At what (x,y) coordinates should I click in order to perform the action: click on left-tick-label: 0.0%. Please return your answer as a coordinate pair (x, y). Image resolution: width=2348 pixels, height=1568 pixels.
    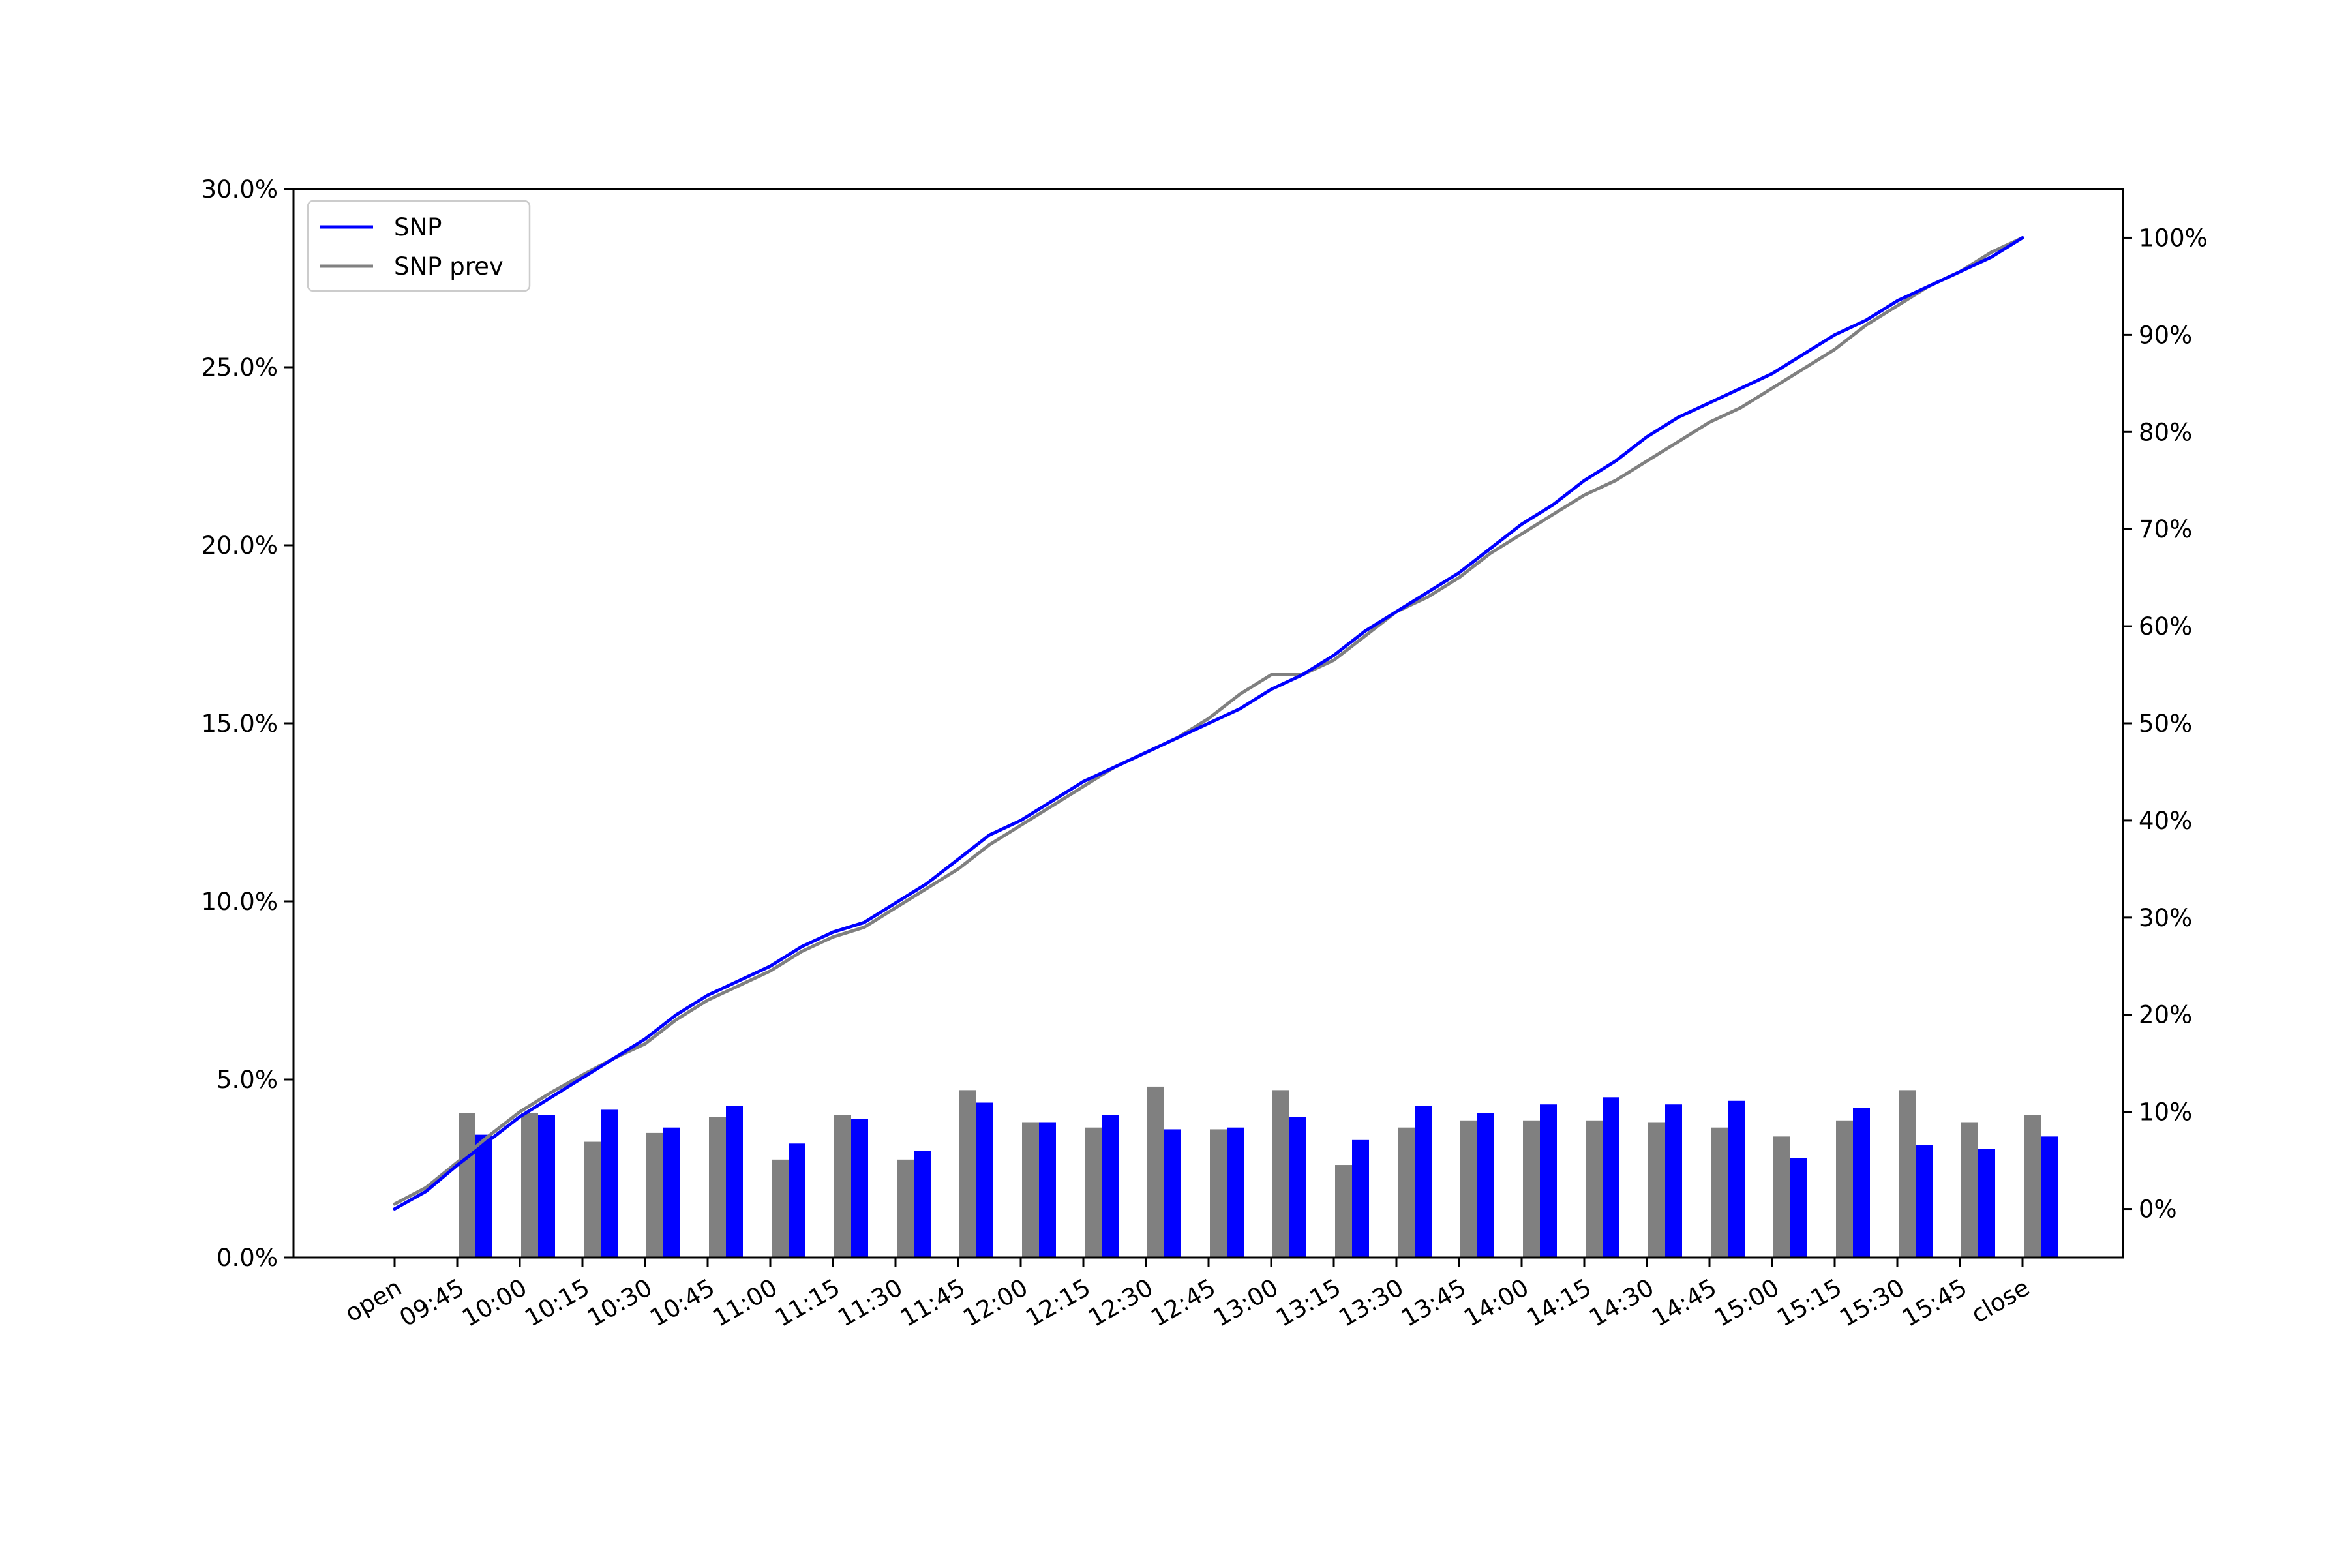
    Looking at the image, I should click on (248, 1258).